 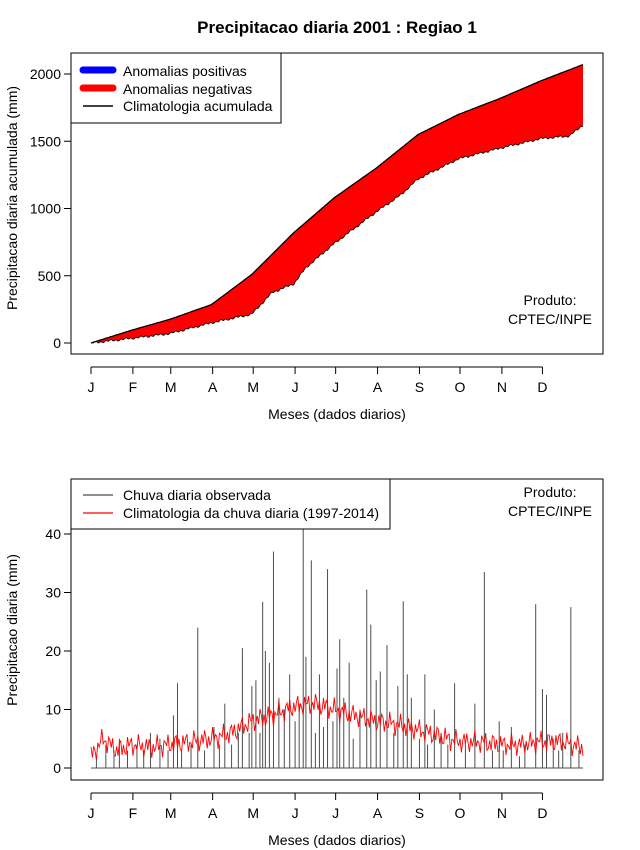 I want to click on climatology-daily-line, so click(x=337, y=727).